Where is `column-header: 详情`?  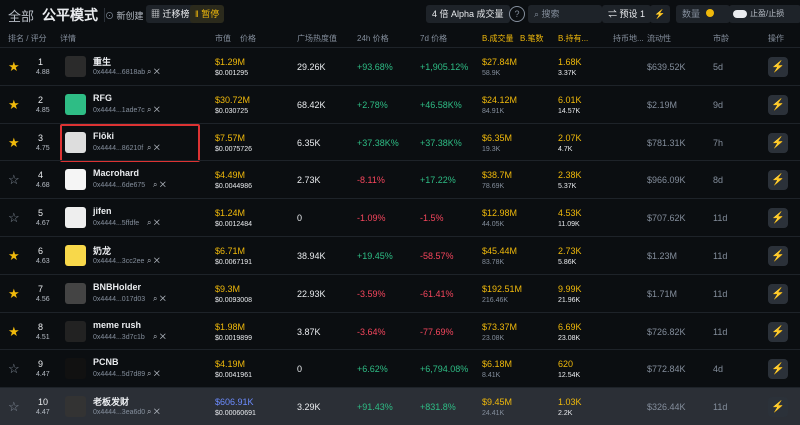 column-header: 详情 is located at coordinates (68, 38).